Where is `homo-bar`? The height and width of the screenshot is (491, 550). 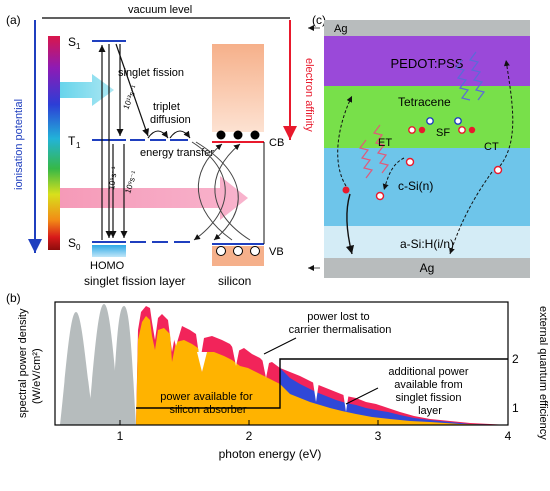
homo-bar is located at coordinates (109, 251).